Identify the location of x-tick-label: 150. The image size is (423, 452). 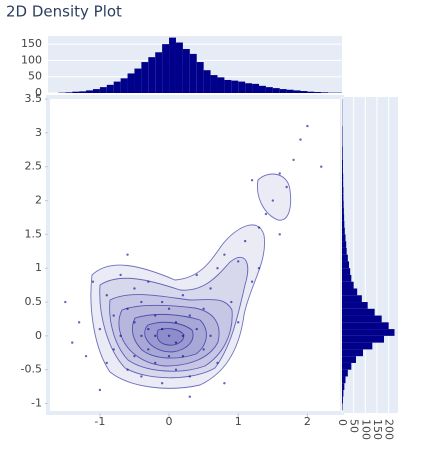
(377, 429).